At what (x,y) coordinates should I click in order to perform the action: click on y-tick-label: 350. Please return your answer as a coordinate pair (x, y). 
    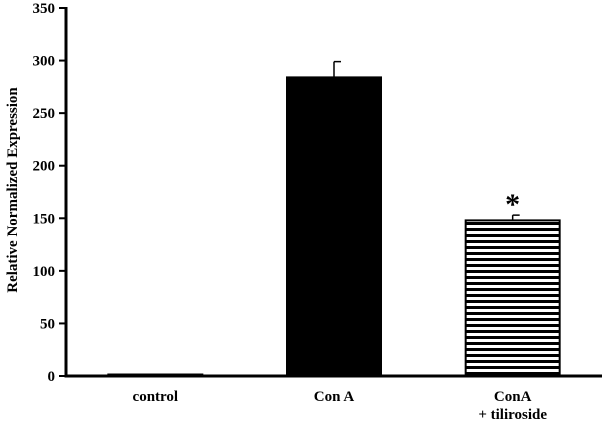
    Looking at the image, I should click on (44, 9).